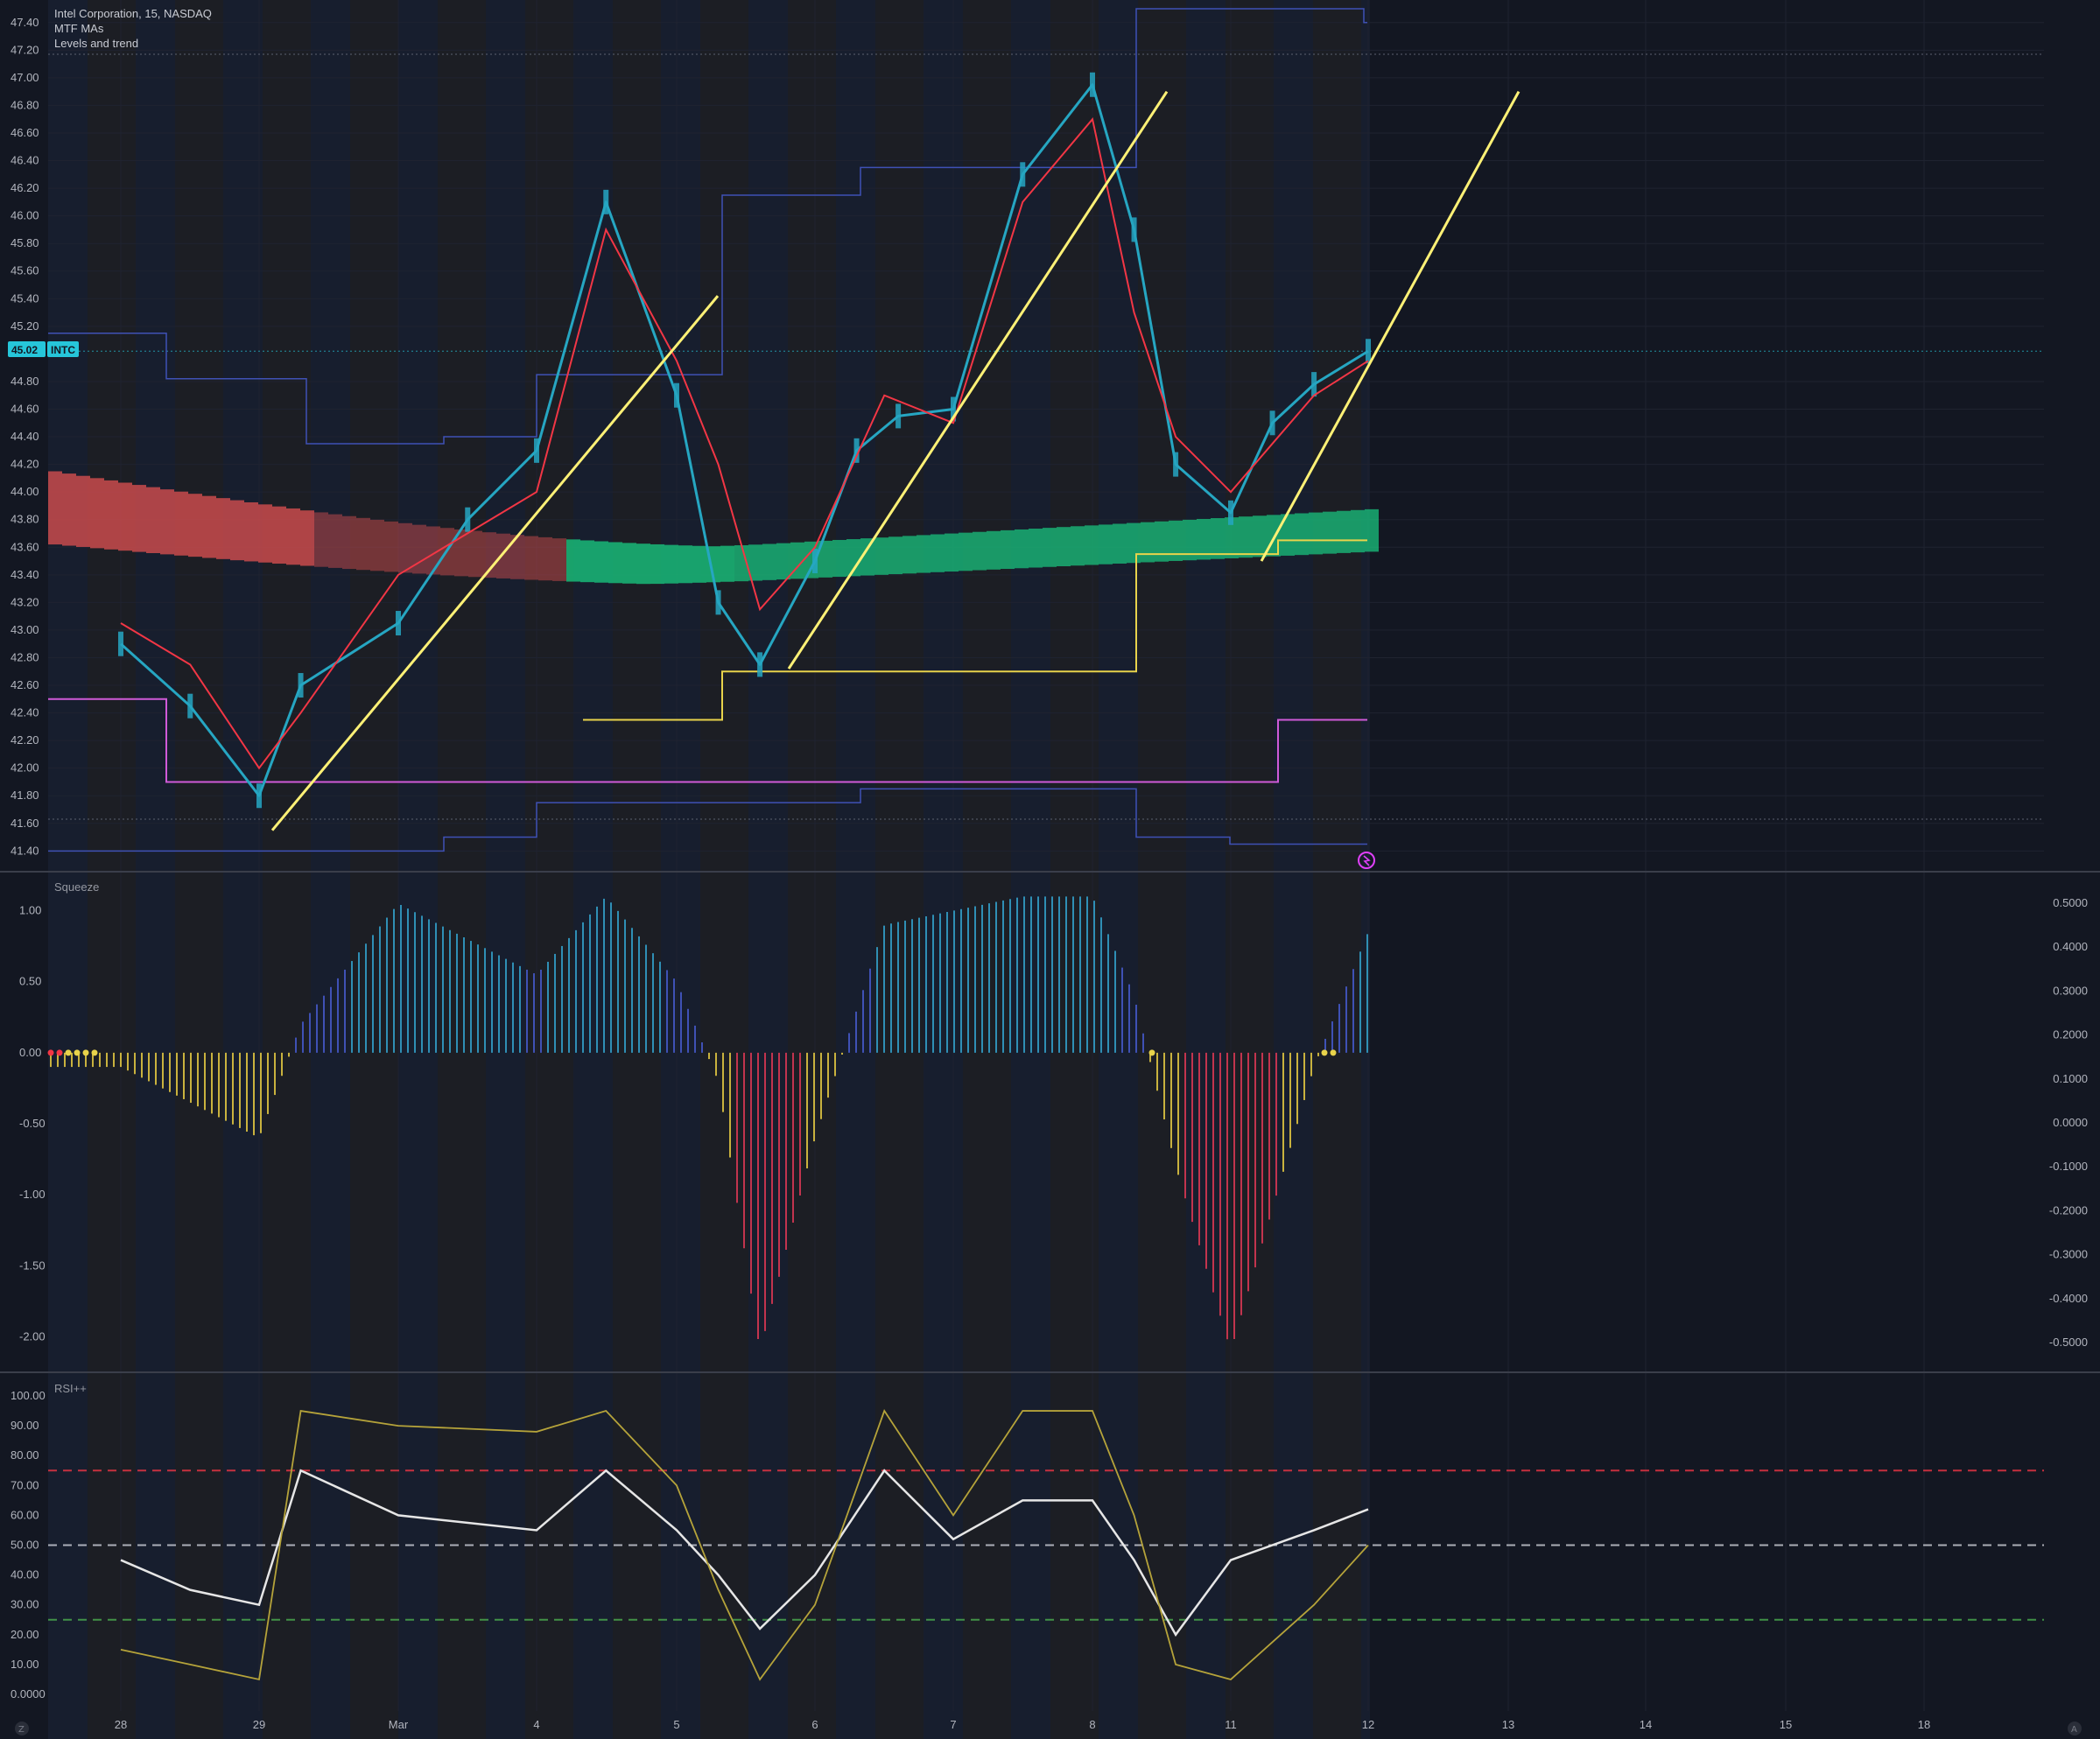  I want to click on price-tick-label: 44.00, so click(25, 491).